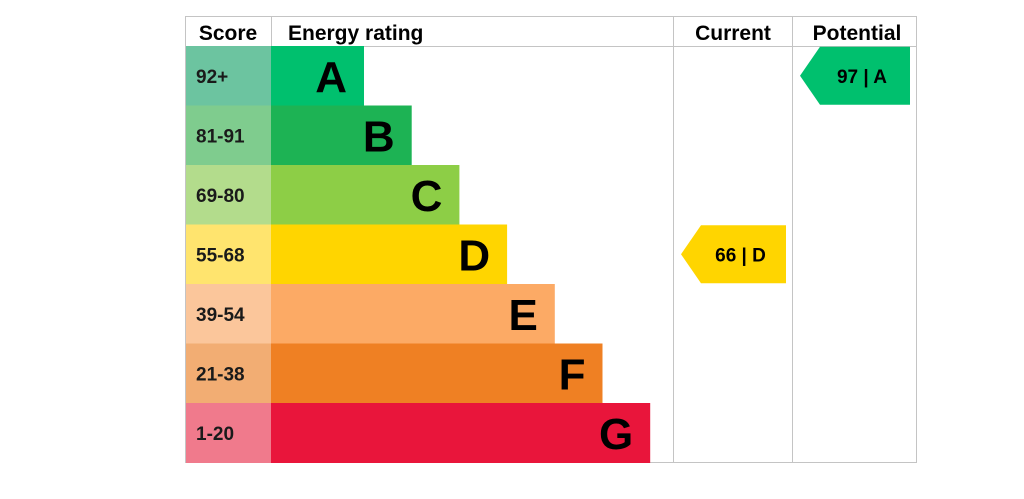 This screenshot has width=1024, height=499. Describe the element at coordinates (857, 33) in the screenshot. I see `header-potential: Potential` at that location.